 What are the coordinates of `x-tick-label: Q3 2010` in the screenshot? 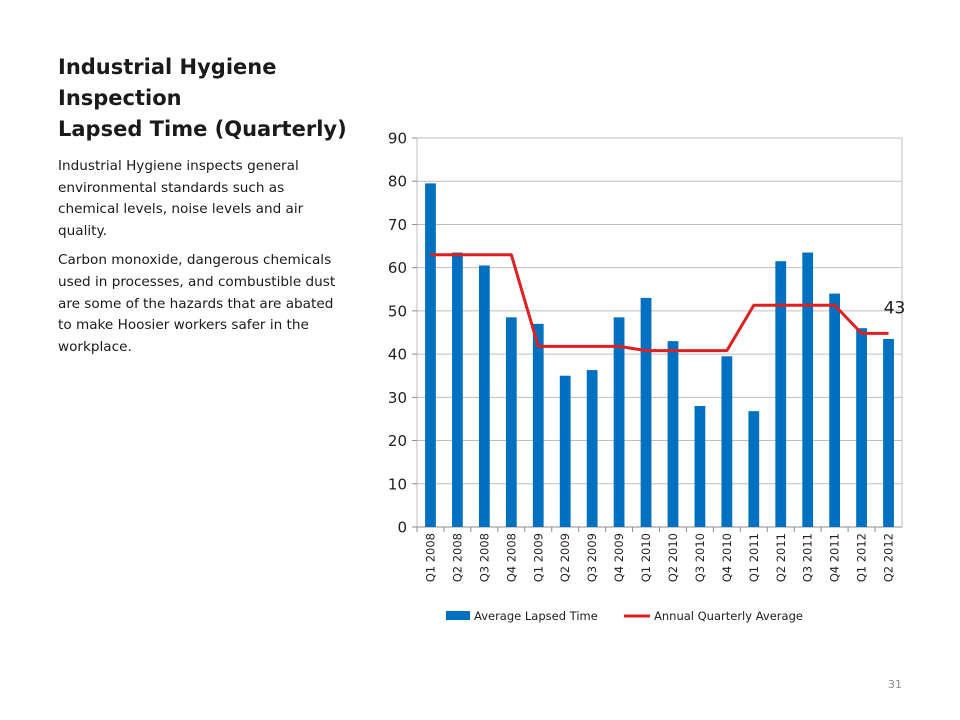 It's located at (700, 557).